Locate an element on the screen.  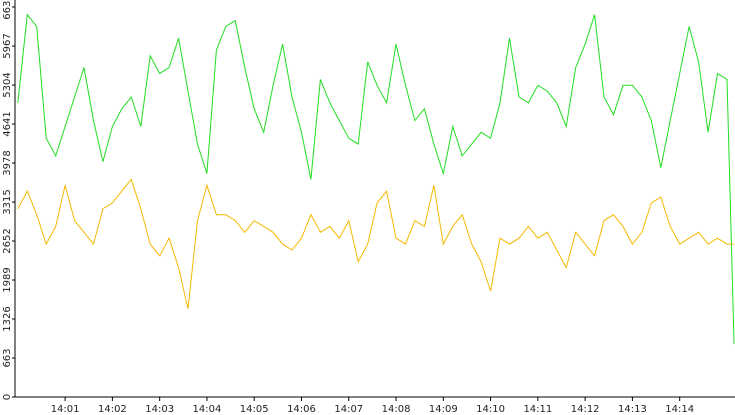
y-tick-label: 3978 is located at coordinates (7, 162).